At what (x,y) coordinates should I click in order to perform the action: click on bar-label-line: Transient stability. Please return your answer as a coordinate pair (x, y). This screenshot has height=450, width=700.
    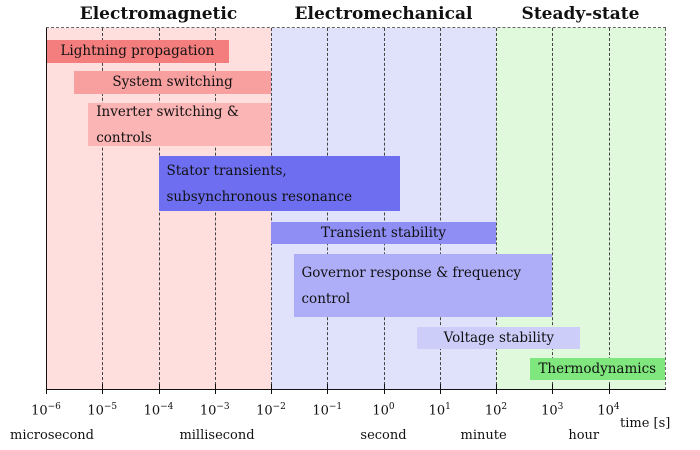
    Looking at the image, I should click on (383, 232).